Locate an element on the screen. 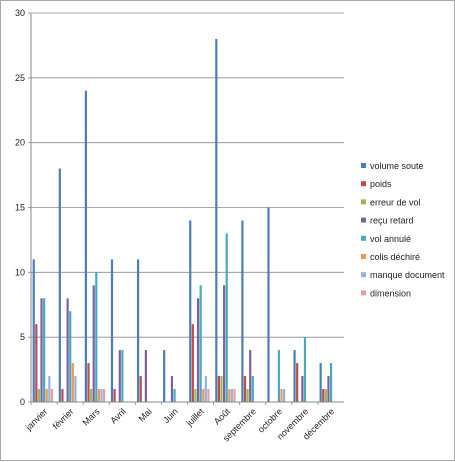 The image size is (455, 462). legend-label: erreur de vol is located at coordinates (395, 202).